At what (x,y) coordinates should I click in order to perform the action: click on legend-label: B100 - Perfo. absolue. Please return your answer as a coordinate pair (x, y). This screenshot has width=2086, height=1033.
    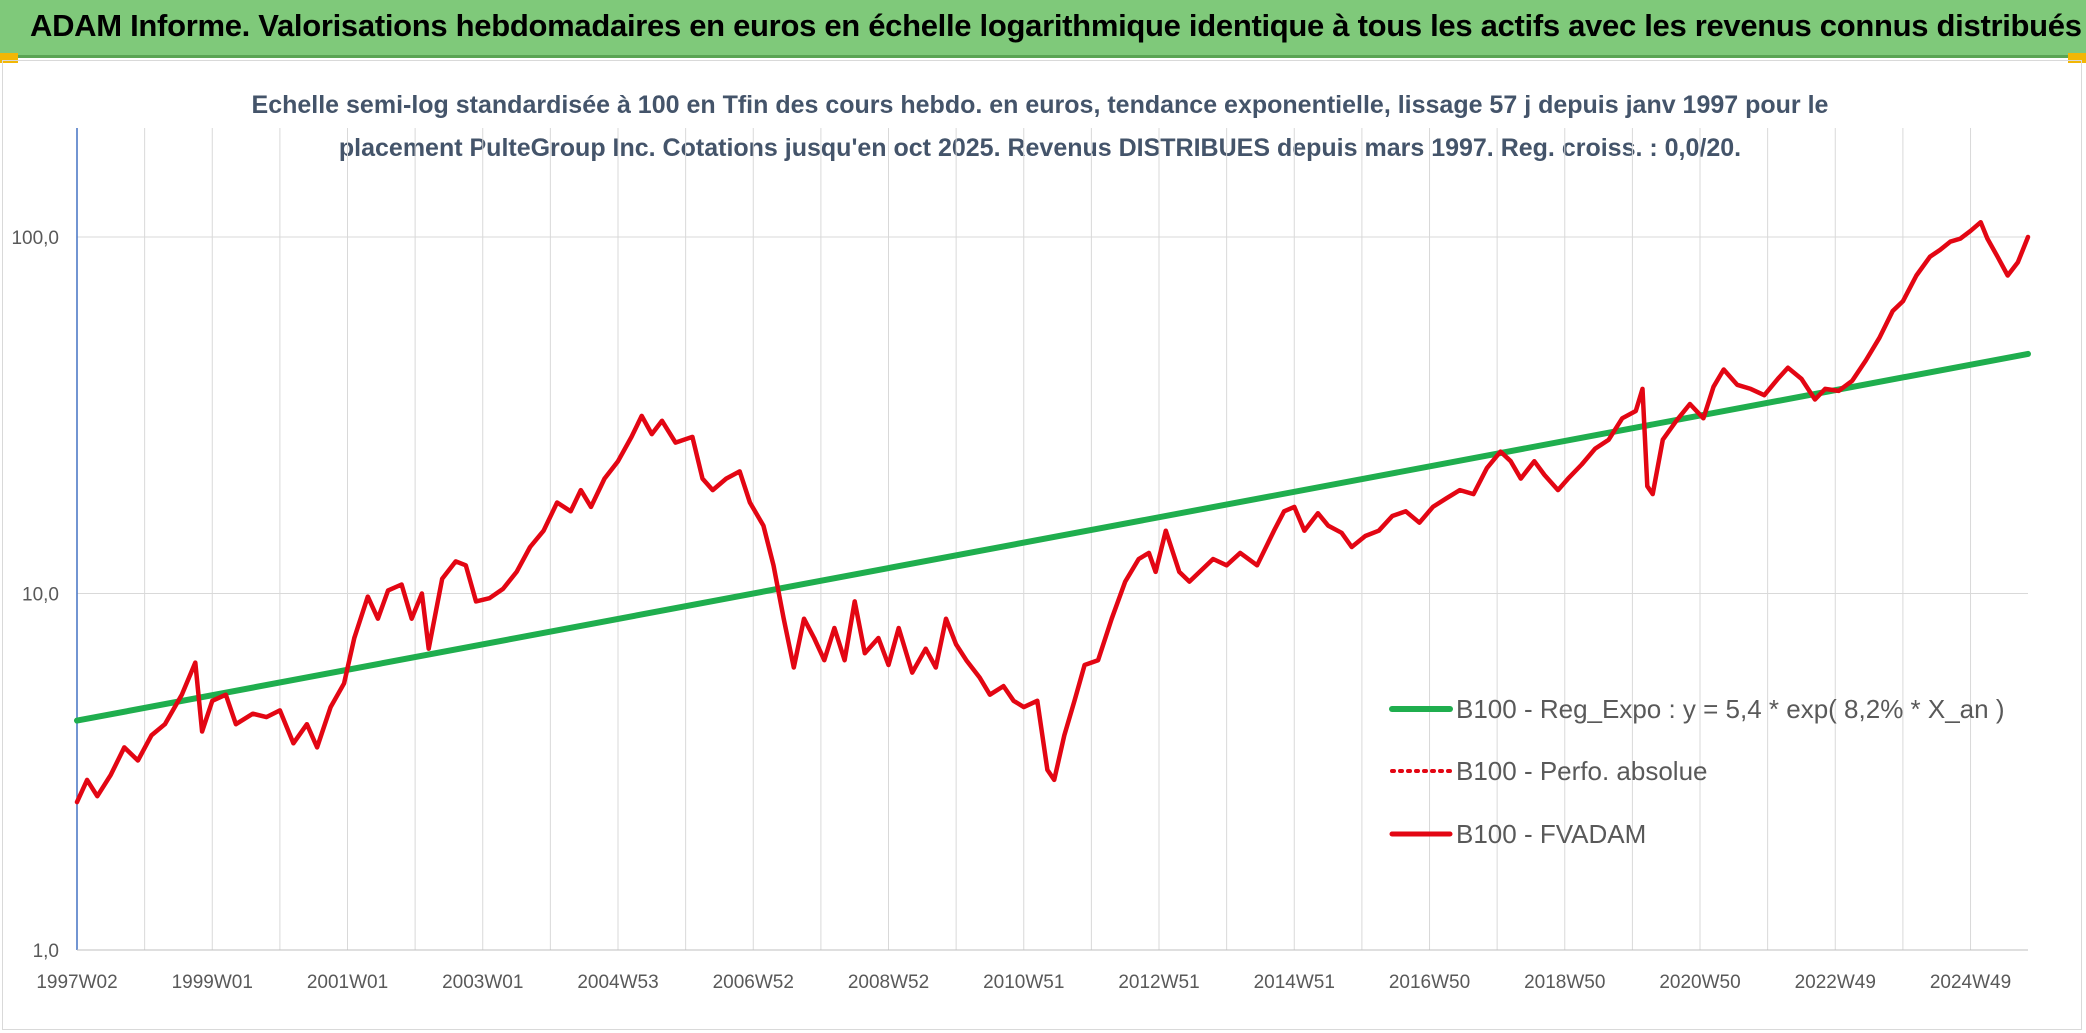
    Looking at the image, I should click on (1582, 771).